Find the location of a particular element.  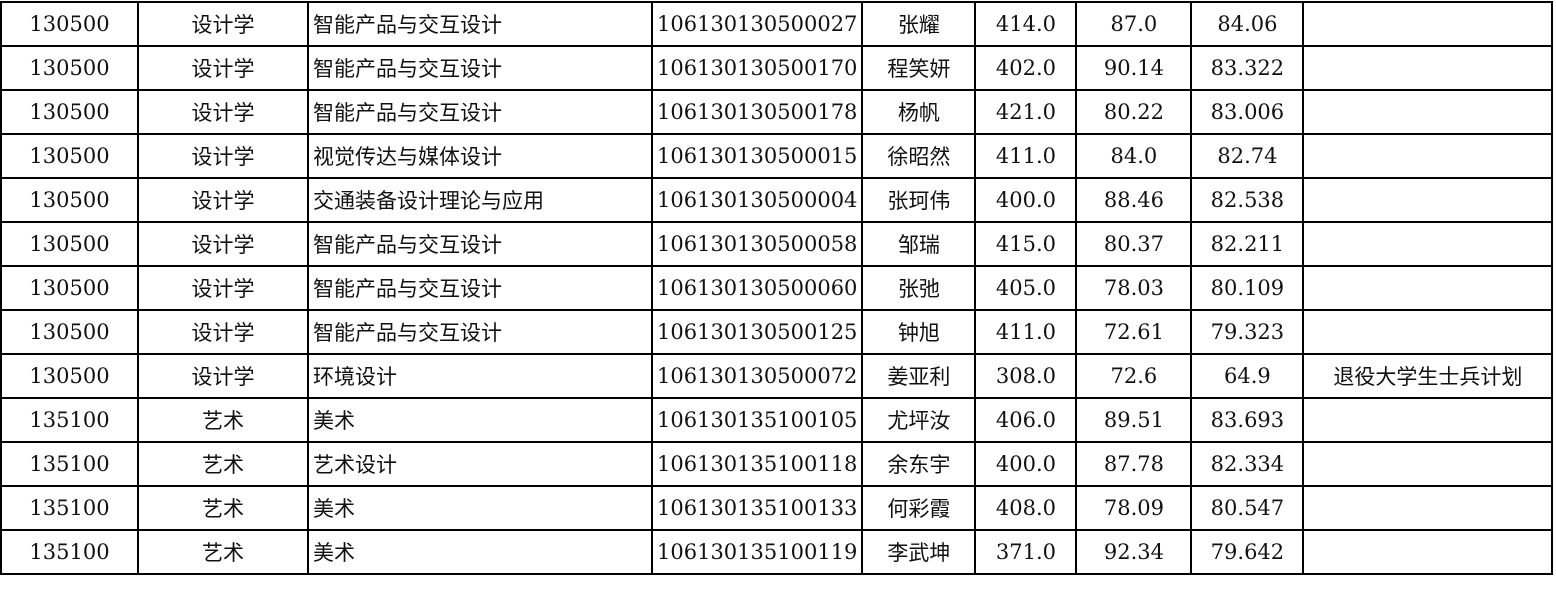

candidate-id-cell: 106130130500178 is located at coordinates (757, 112).